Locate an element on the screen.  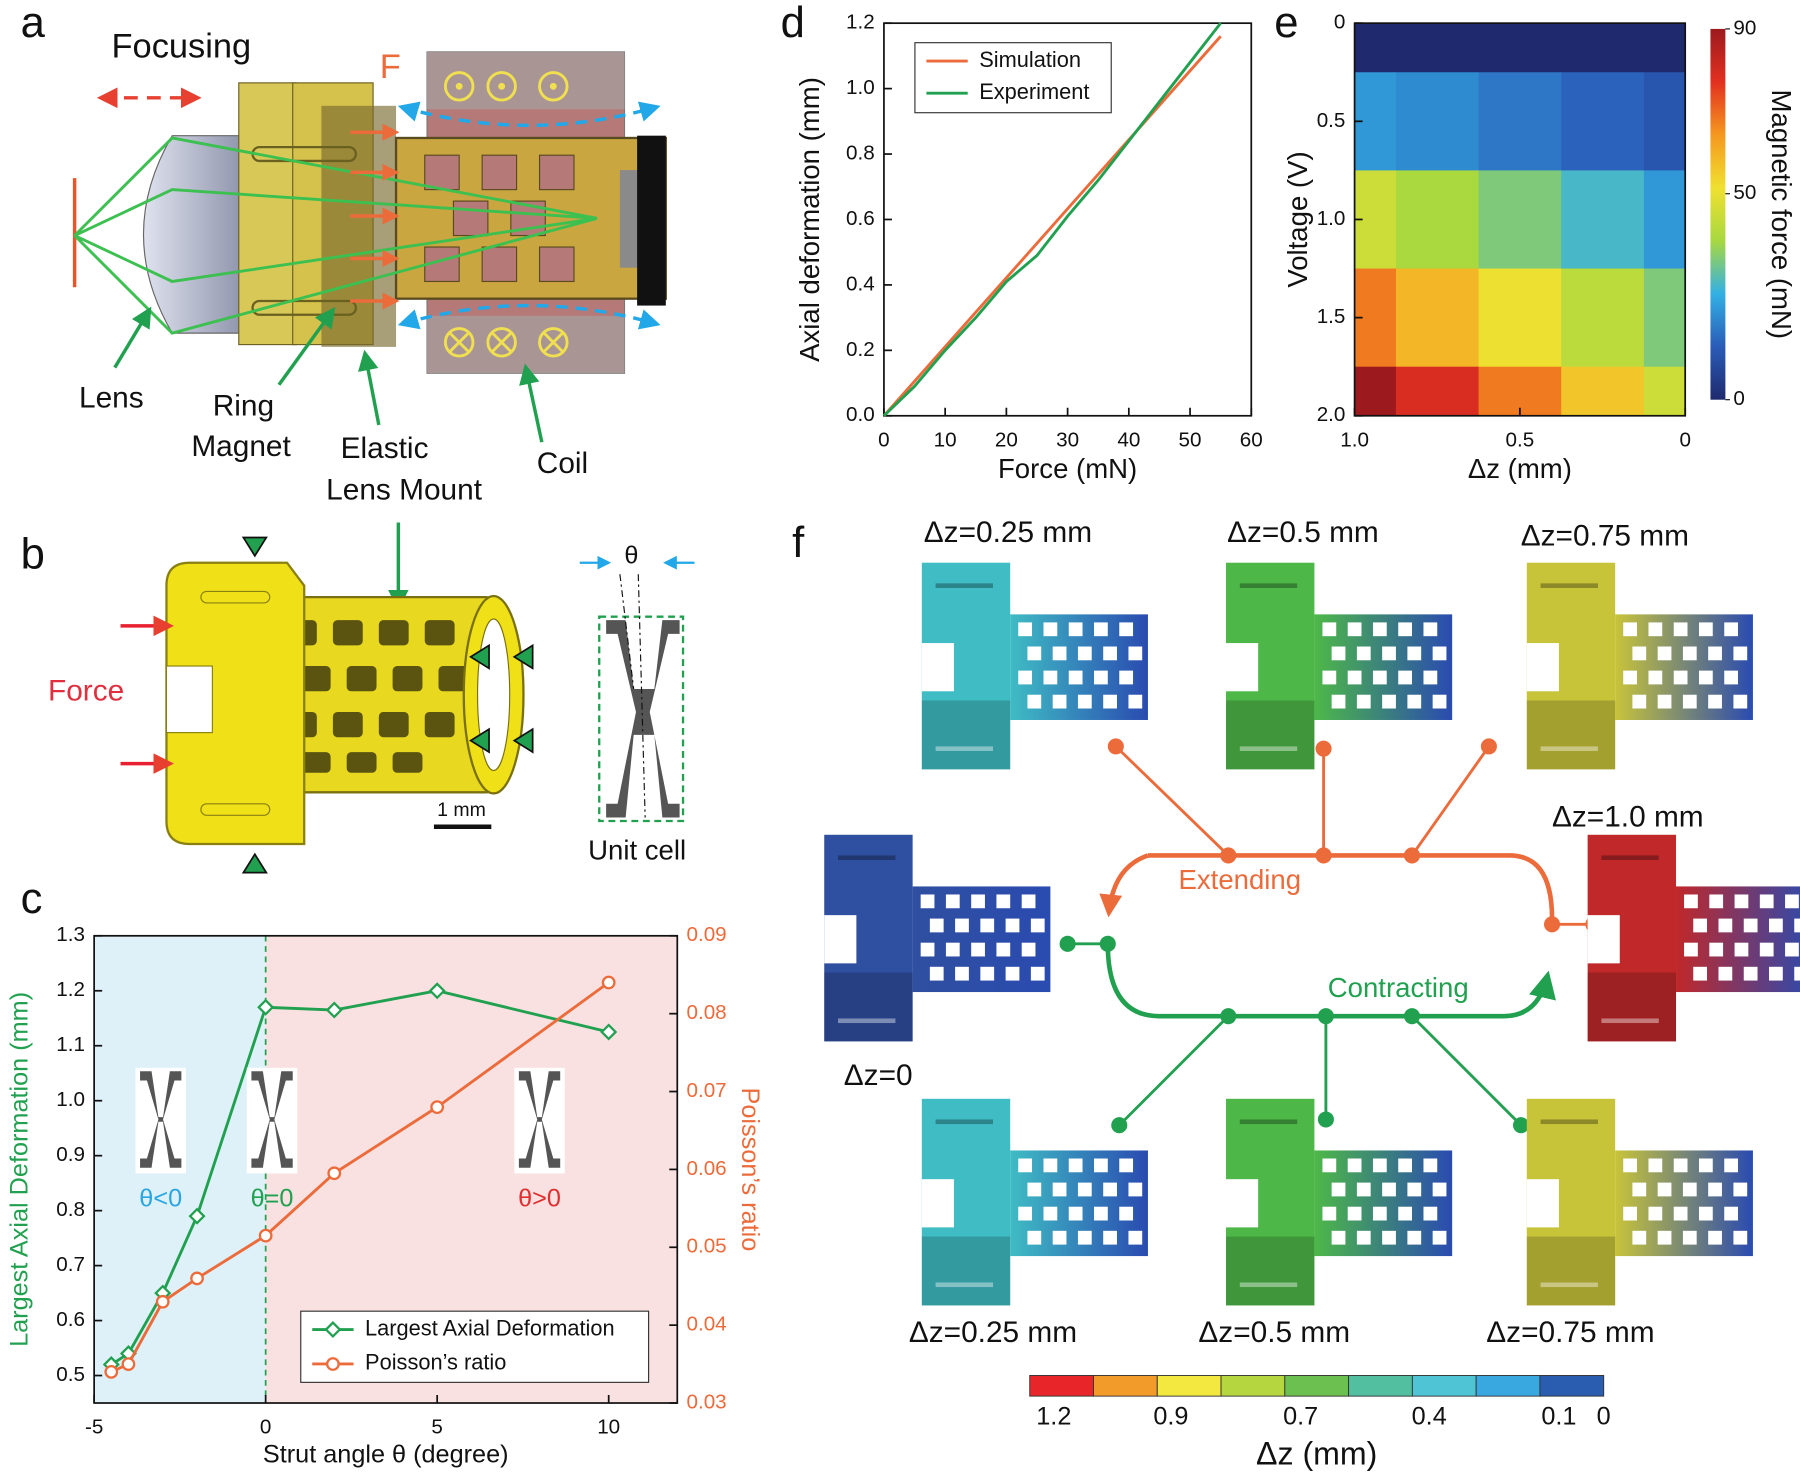
data-point is located at coordinates (437, 1107).